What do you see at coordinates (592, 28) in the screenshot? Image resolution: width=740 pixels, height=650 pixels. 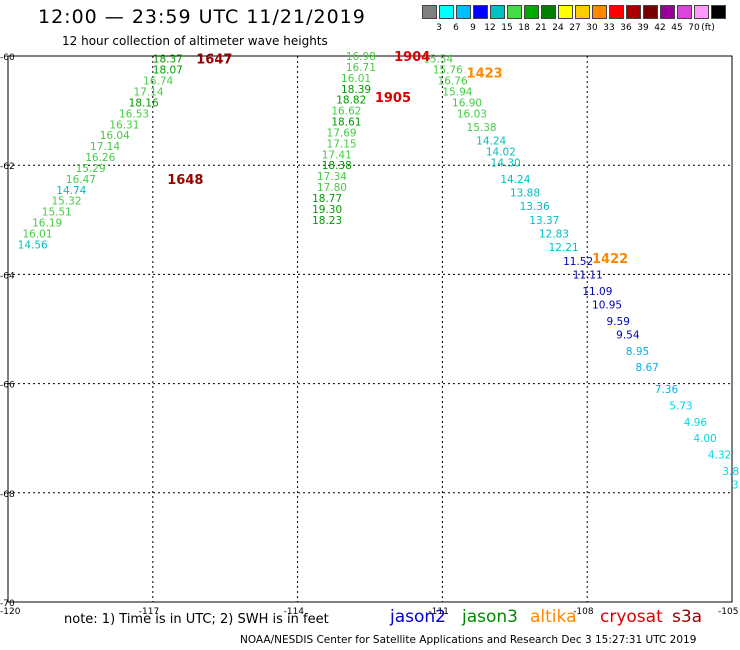 I see `scale-label: 30` at bounding box center [592, 28].